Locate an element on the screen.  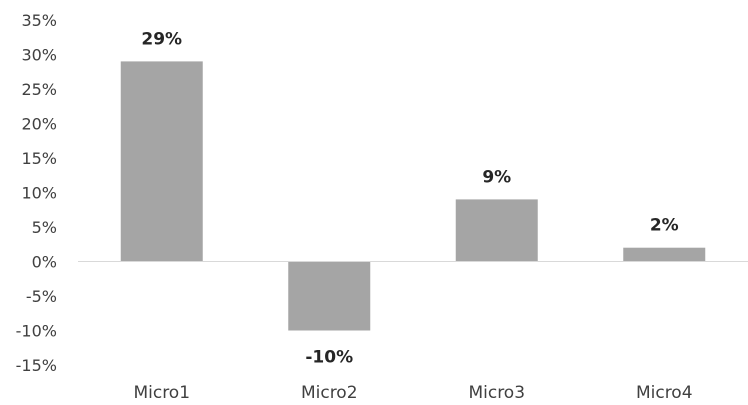
y-tick-label: 5% is located at coordinates (44, 227).